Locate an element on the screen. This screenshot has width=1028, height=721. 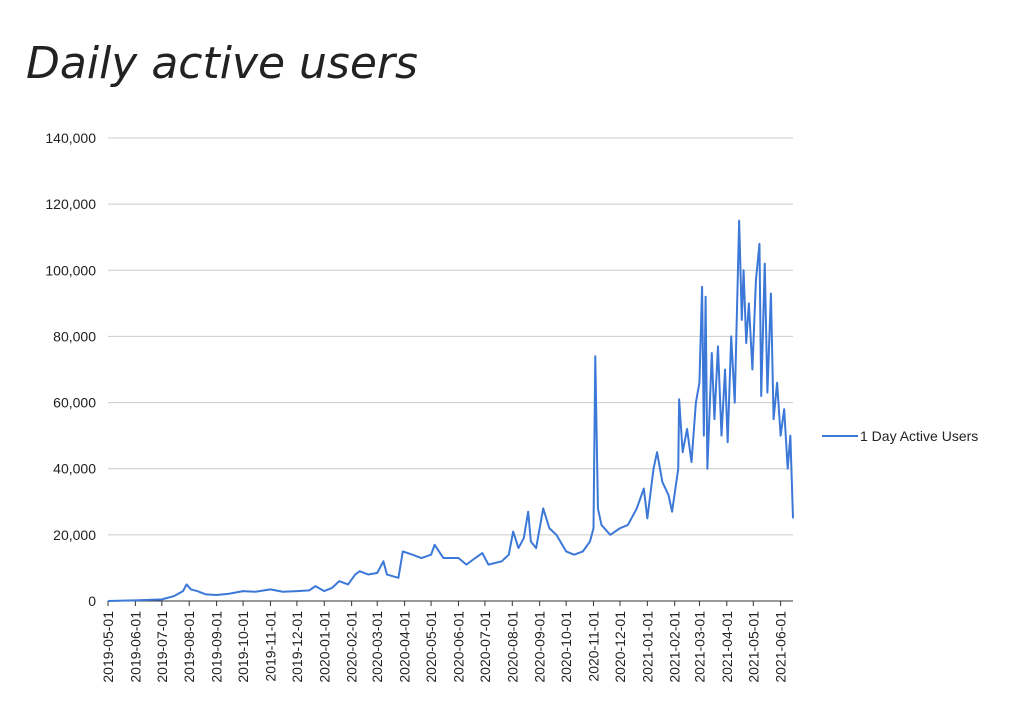
x-tick-label: 2020-05-01 is located at coordinates (431, 647).